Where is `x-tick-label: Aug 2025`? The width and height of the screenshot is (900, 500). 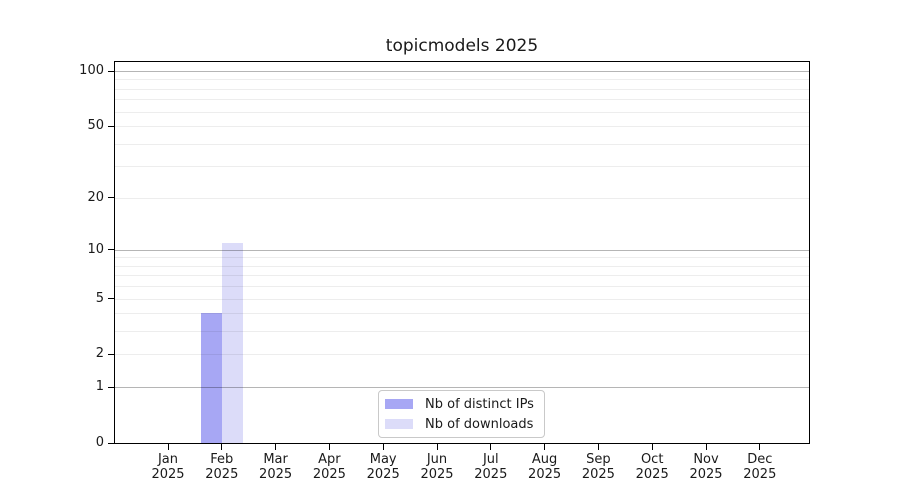 x-tick-label: Aug 2025 is located at coordinates (545, 467).